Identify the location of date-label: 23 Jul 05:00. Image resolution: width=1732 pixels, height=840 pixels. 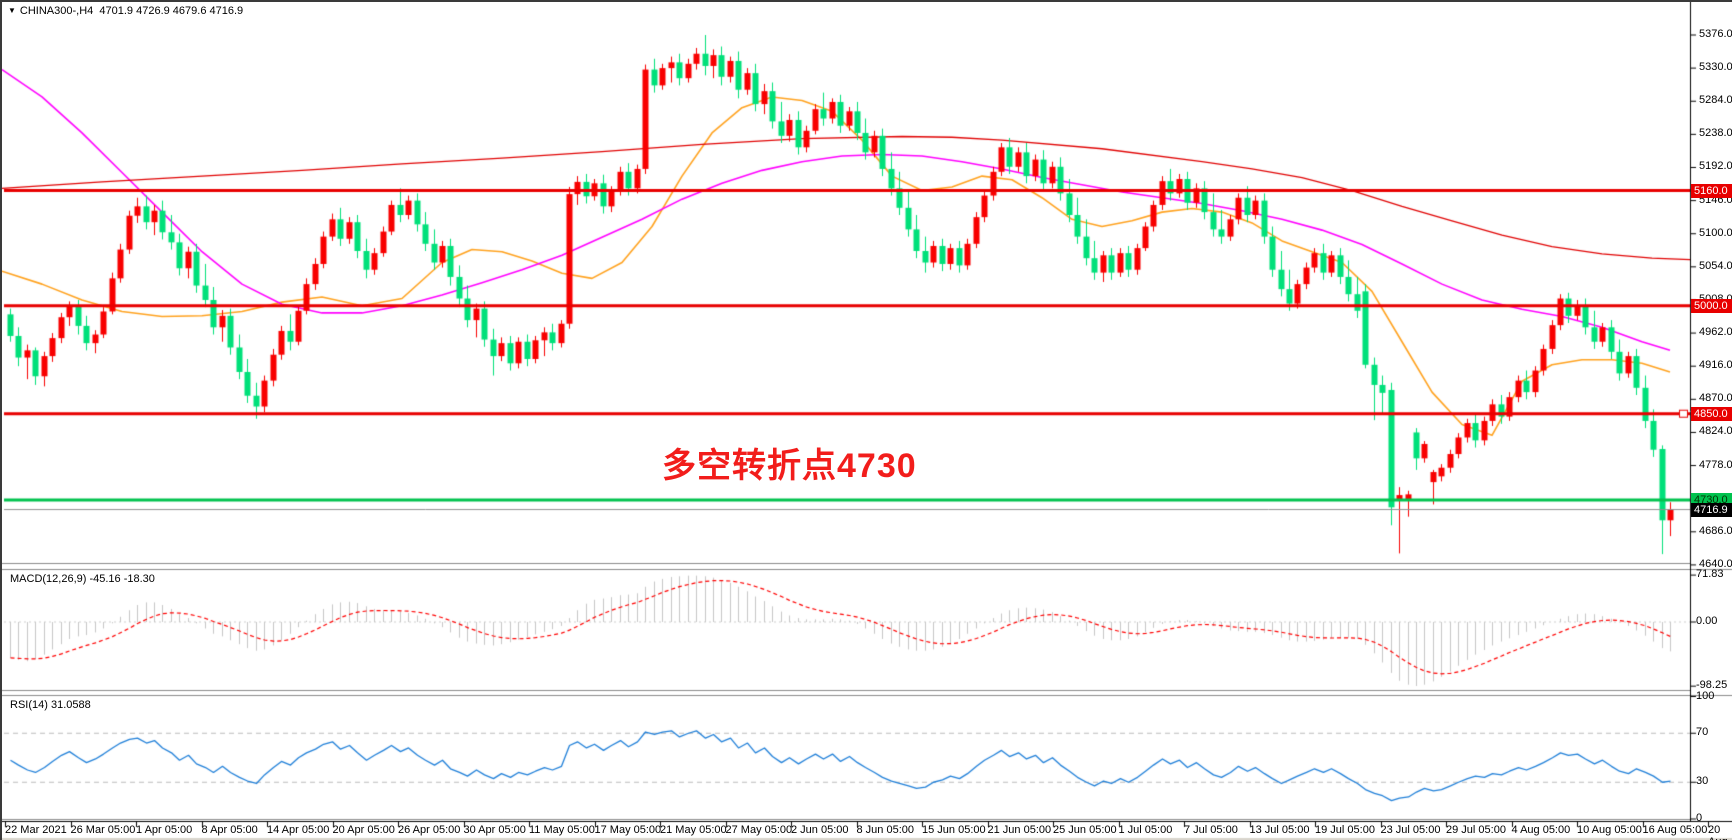
(1410, 830).